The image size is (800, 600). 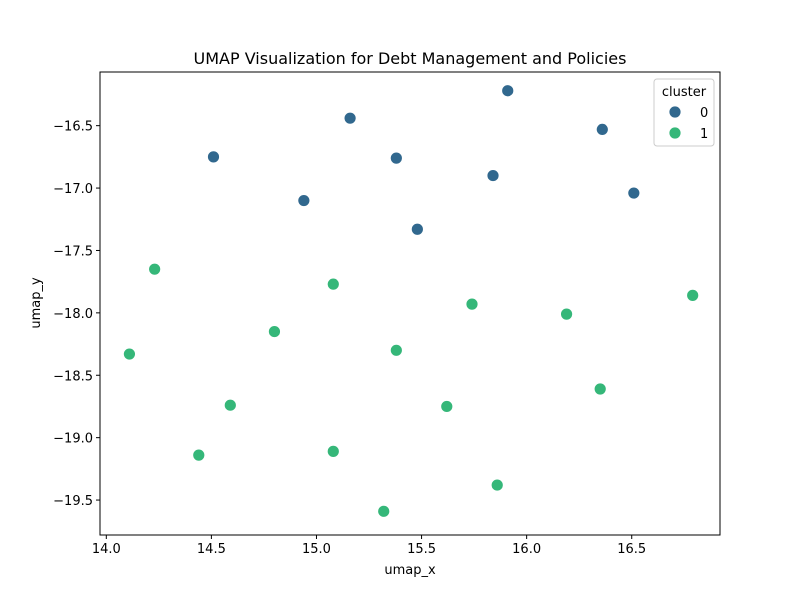 I want to click on y-tick-label: −18.0, so click(x=73, y=314).